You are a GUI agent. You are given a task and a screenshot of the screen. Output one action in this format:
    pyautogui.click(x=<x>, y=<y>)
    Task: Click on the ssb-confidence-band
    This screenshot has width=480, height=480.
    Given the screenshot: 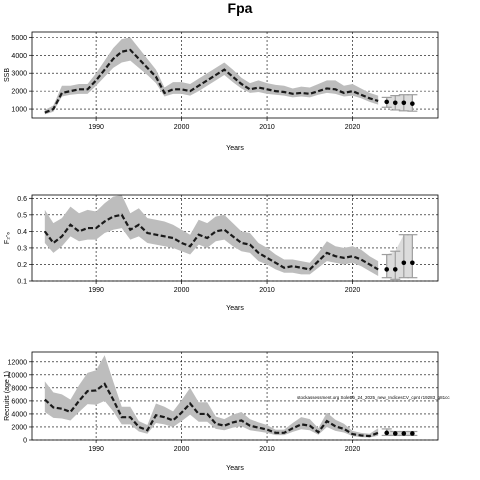 What is the action you would take?
    pyautogui.click(x=211, y=76)
    